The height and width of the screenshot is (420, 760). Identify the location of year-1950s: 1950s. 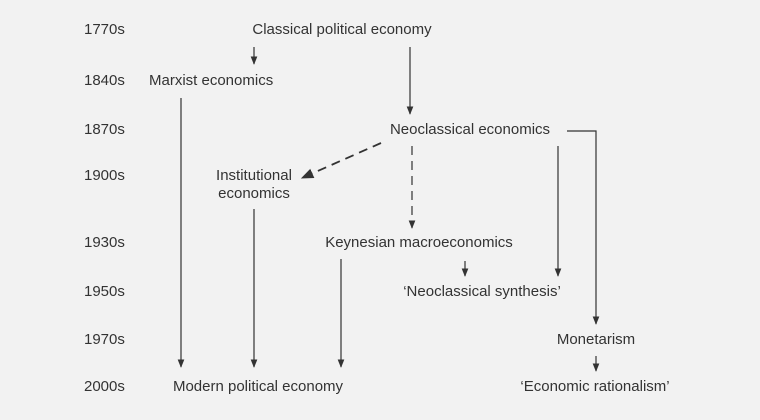
(104, 291).